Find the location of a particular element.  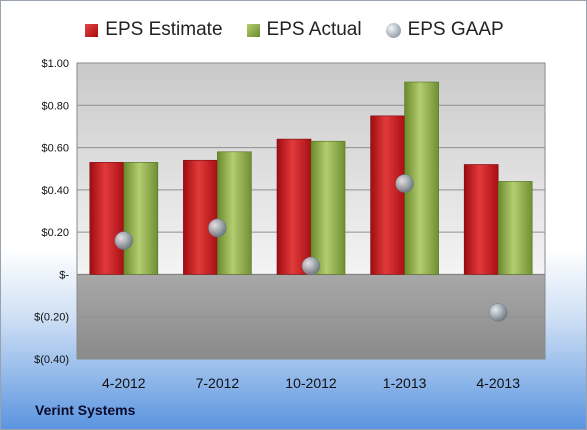

y-tick-label: $1.00 is located at coordinates (55, 64).